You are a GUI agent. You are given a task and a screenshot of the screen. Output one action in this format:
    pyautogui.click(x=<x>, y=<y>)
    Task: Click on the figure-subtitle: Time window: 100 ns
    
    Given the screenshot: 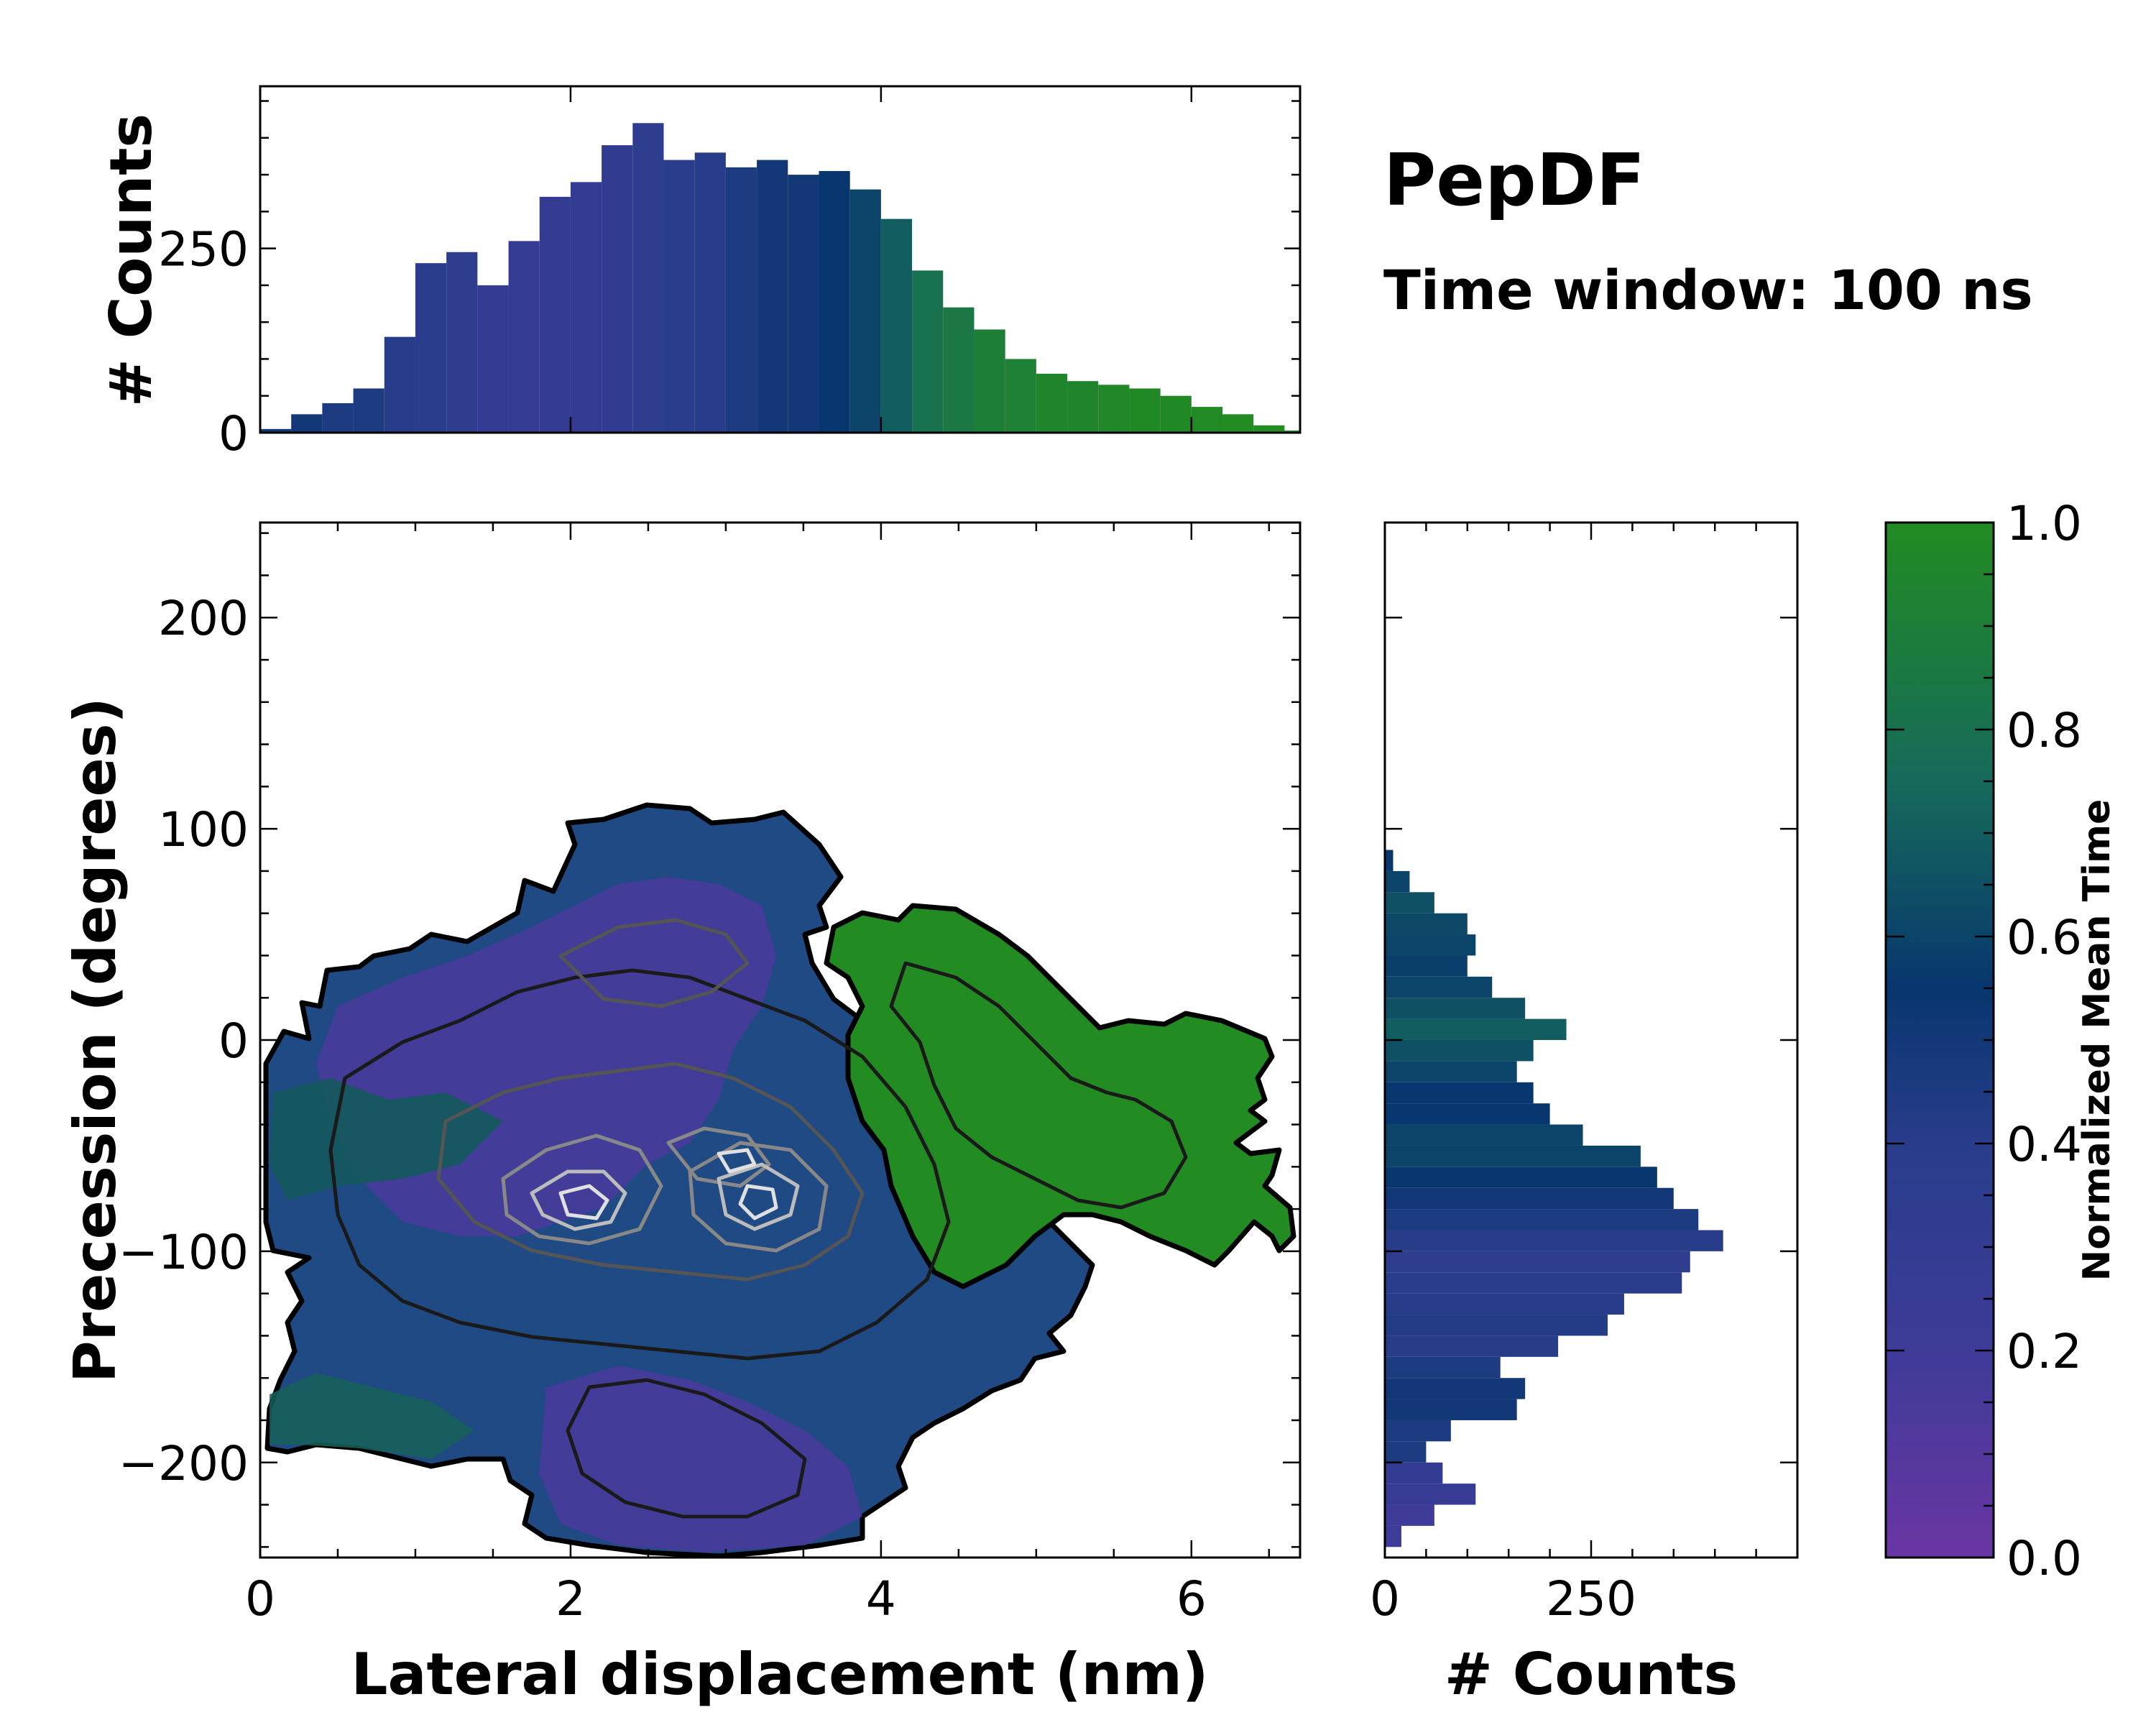 What is the action you would take?
    pyautogui.click(x=1708, y=290)
    